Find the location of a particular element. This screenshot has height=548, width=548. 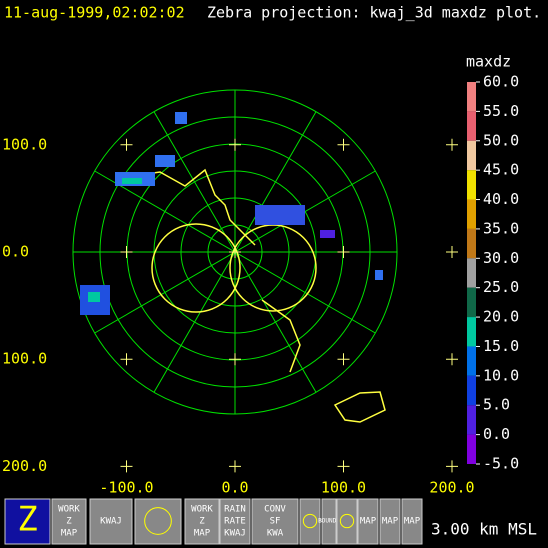

colorbar-label: 35.0 is located at coordinates (501, 228).